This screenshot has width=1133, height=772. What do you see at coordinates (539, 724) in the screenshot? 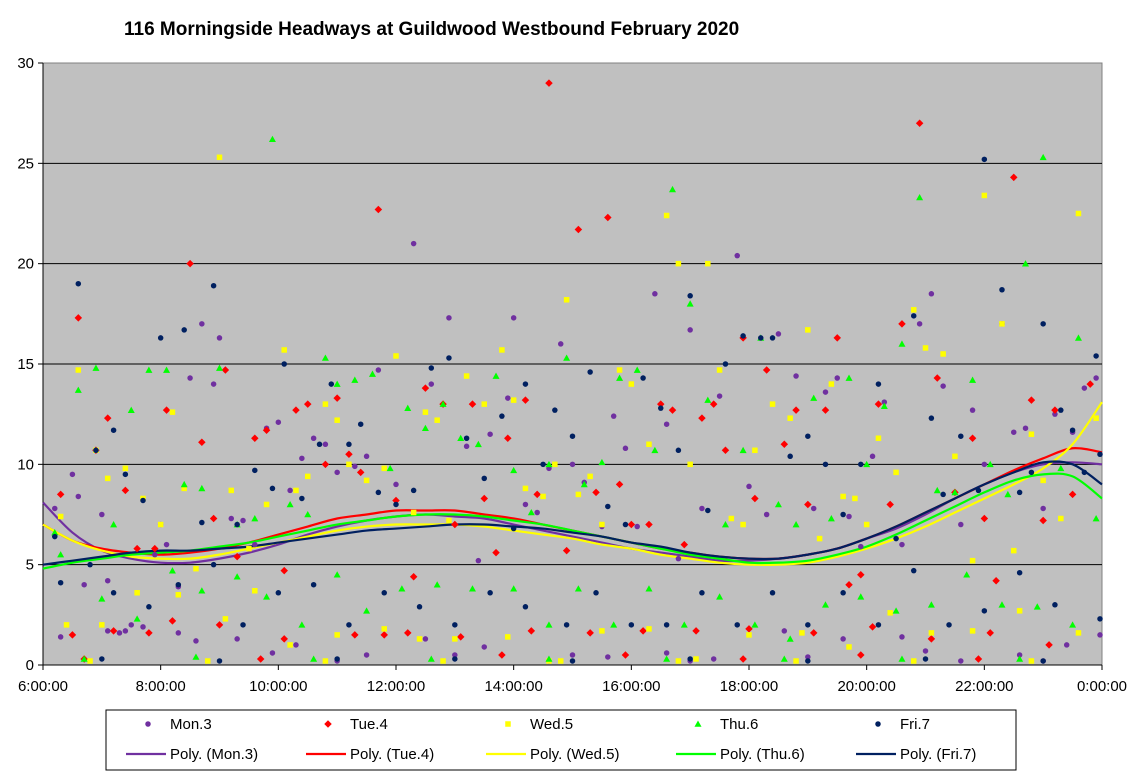
I see `legend-item: Wed.5` at bounding box center [539, 724].